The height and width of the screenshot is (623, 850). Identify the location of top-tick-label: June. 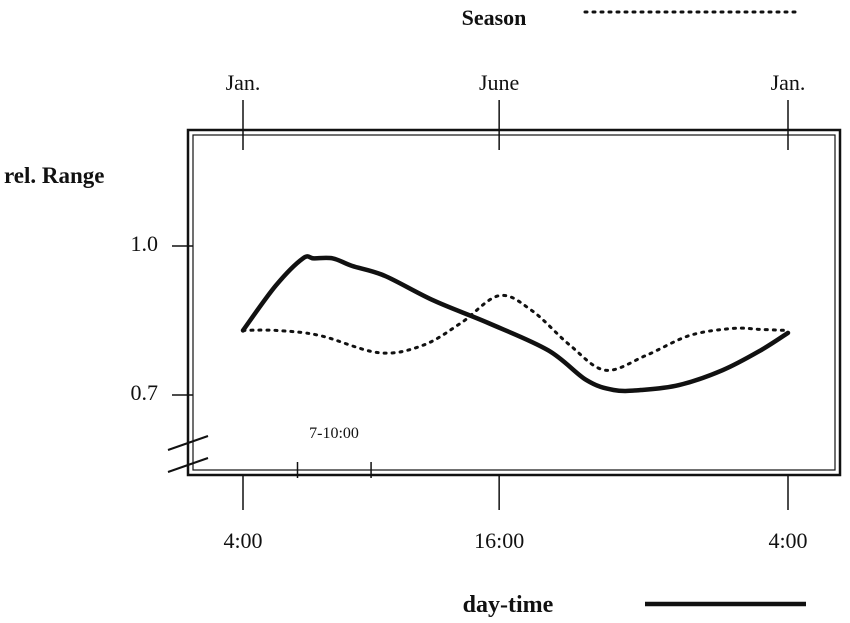
(499, 82).